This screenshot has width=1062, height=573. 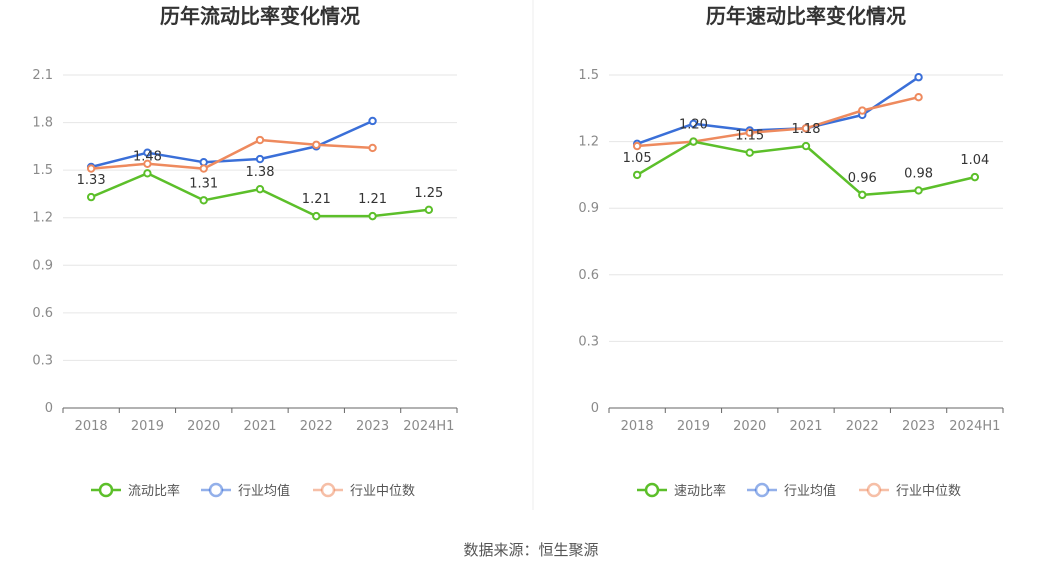 I want to click on data-label: 1.20, so click(x=693, y=125).